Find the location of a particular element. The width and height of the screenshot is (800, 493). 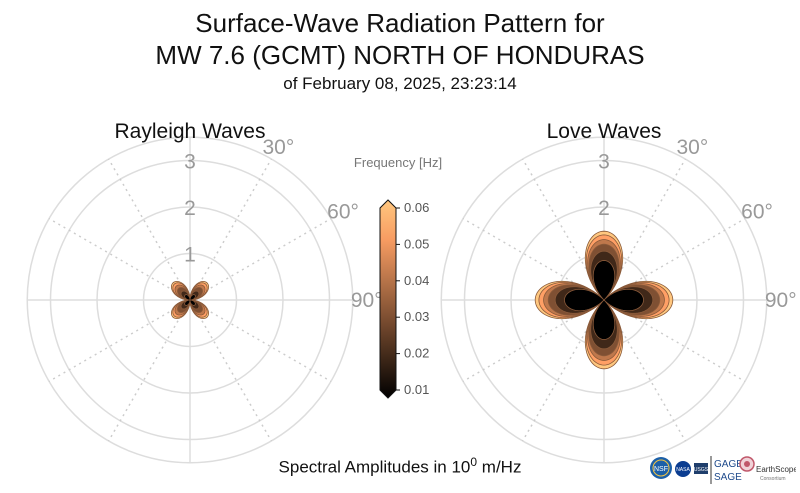

earthscope-logo: EarthScope Consortium is located at coordinates (767, 469).